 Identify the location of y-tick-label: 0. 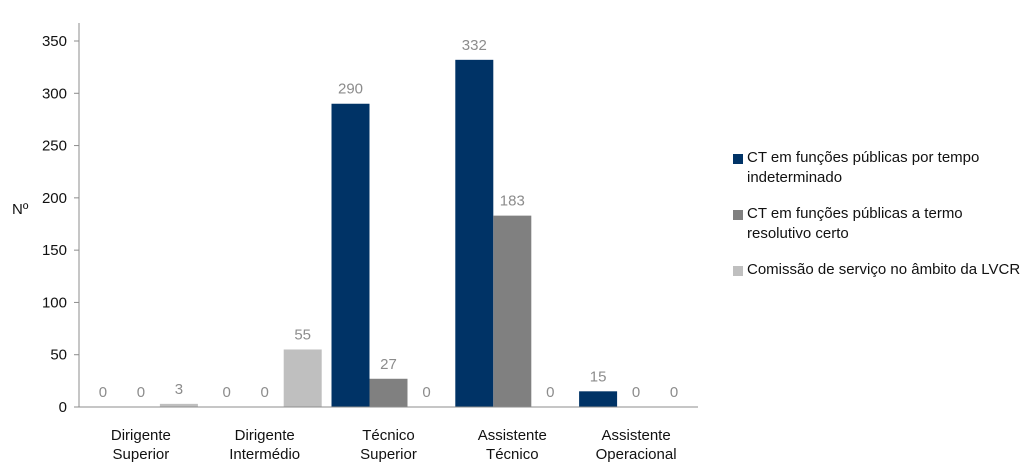
(63, 407).